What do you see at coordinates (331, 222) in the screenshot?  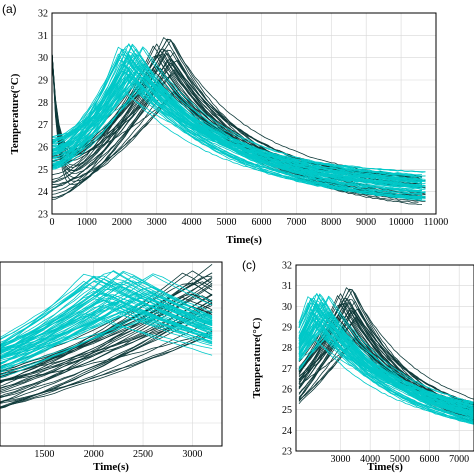 I see `x-tick-label: 8000` at bounding box center [331, 222].